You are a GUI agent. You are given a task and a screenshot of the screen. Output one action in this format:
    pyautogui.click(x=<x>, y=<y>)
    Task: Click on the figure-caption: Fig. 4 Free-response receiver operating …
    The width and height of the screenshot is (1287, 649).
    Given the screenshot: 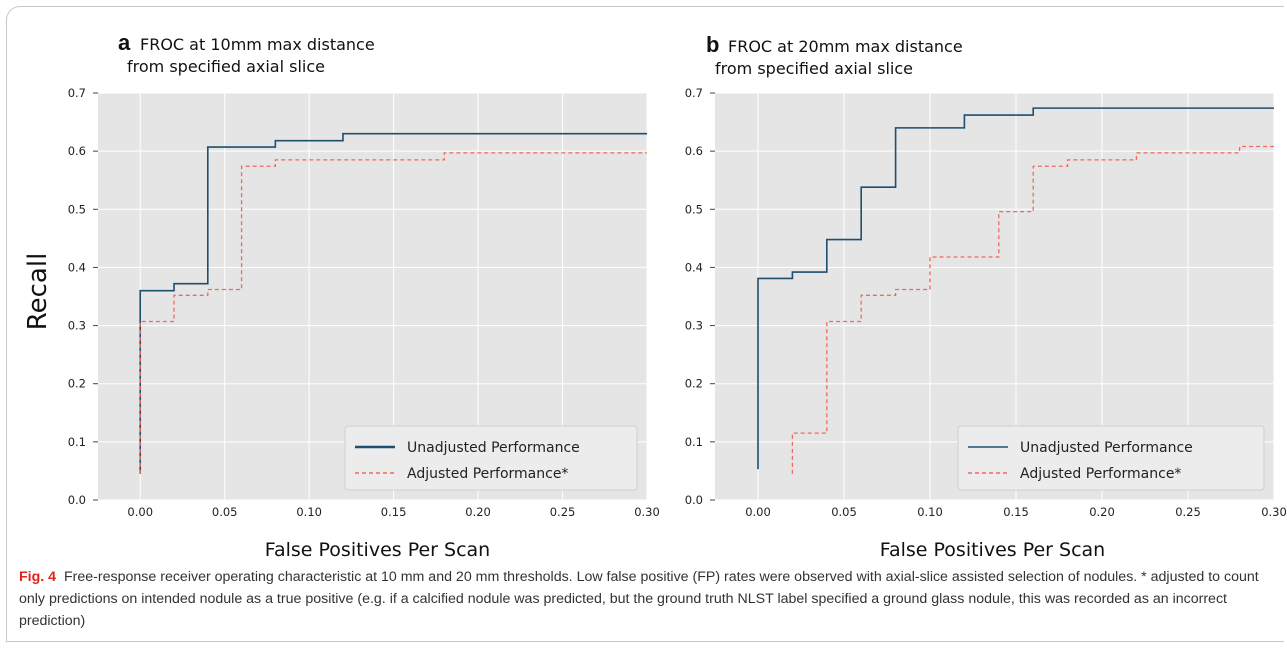 What is the action you would take?
    pyautogui.click(x=646, y=599)
    